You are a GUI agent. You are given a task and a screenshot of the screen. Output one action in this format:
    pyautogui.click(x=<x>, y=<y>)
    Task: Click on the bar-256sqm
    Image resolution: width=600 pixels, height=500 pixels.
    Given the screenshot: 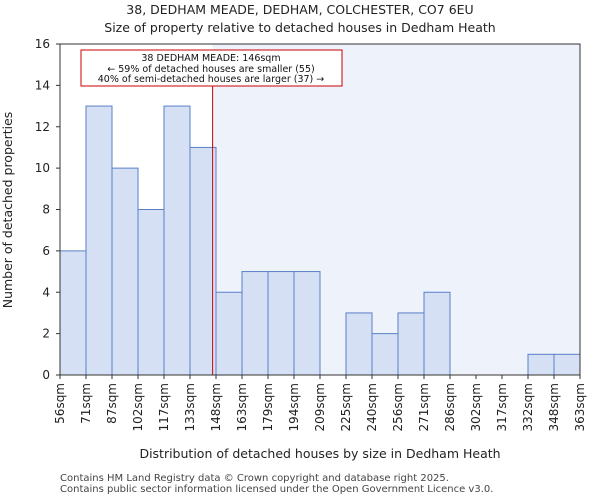 What is the action you would take?
    pyautogui.click(x=411, y=344)
    